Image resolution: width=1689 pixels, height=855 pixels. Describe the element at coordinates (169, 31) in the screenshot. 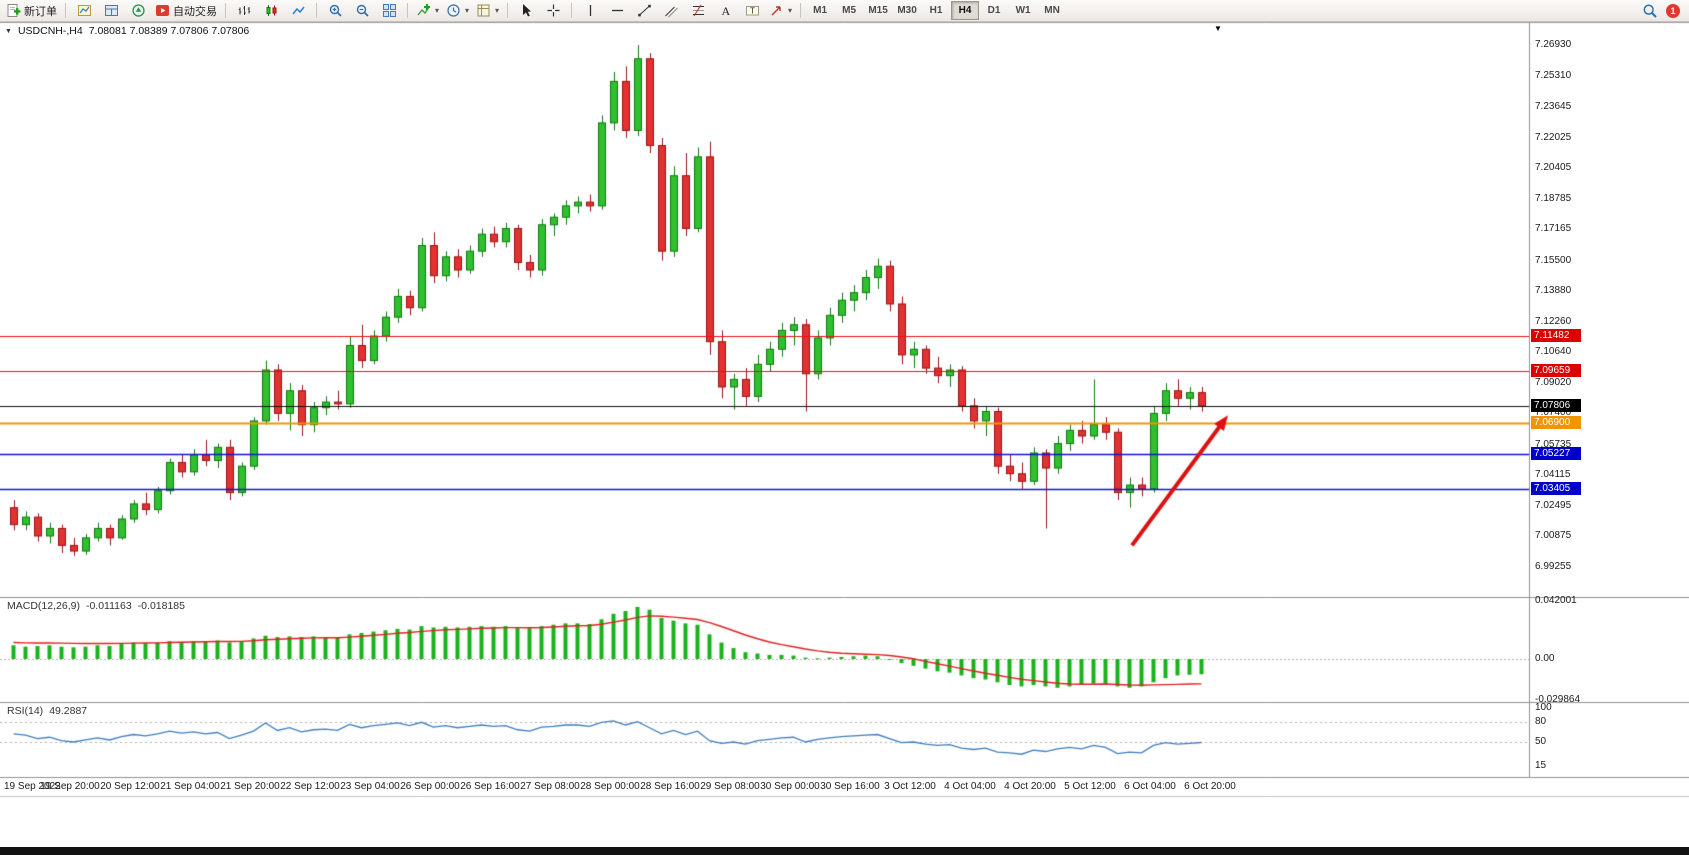

I see `chart-ohlc: 7.08081 7.08389 7.07806 7.07806` at that location.